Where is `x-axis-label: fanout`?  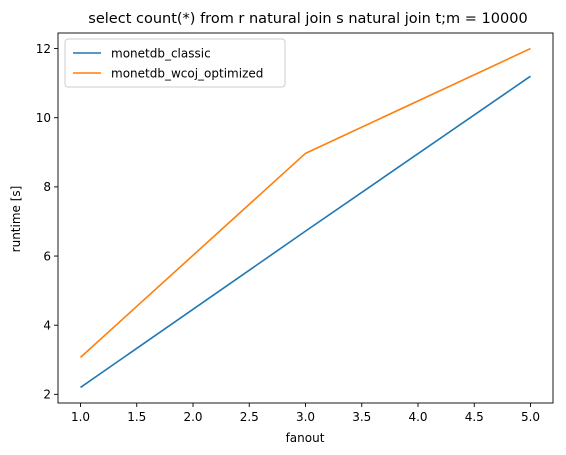 x-axis-label: fanout is located at coordinates (305, 438).